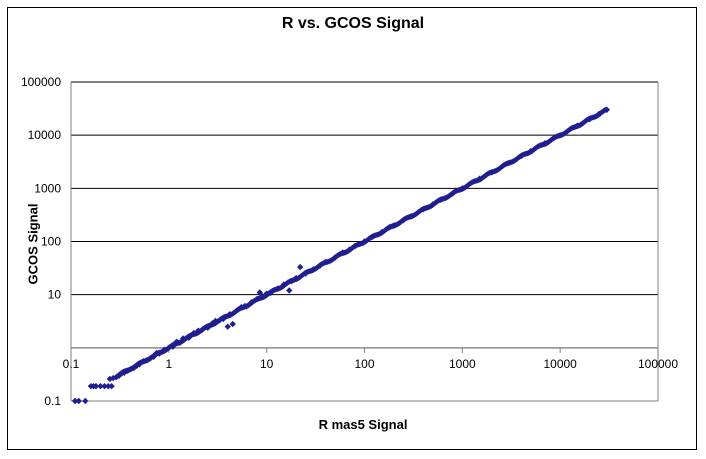  What do you see at coordinates (52, 401) in the screenshot?
I see `y-tick-label: 0.1` at bounding box center [52, 401].